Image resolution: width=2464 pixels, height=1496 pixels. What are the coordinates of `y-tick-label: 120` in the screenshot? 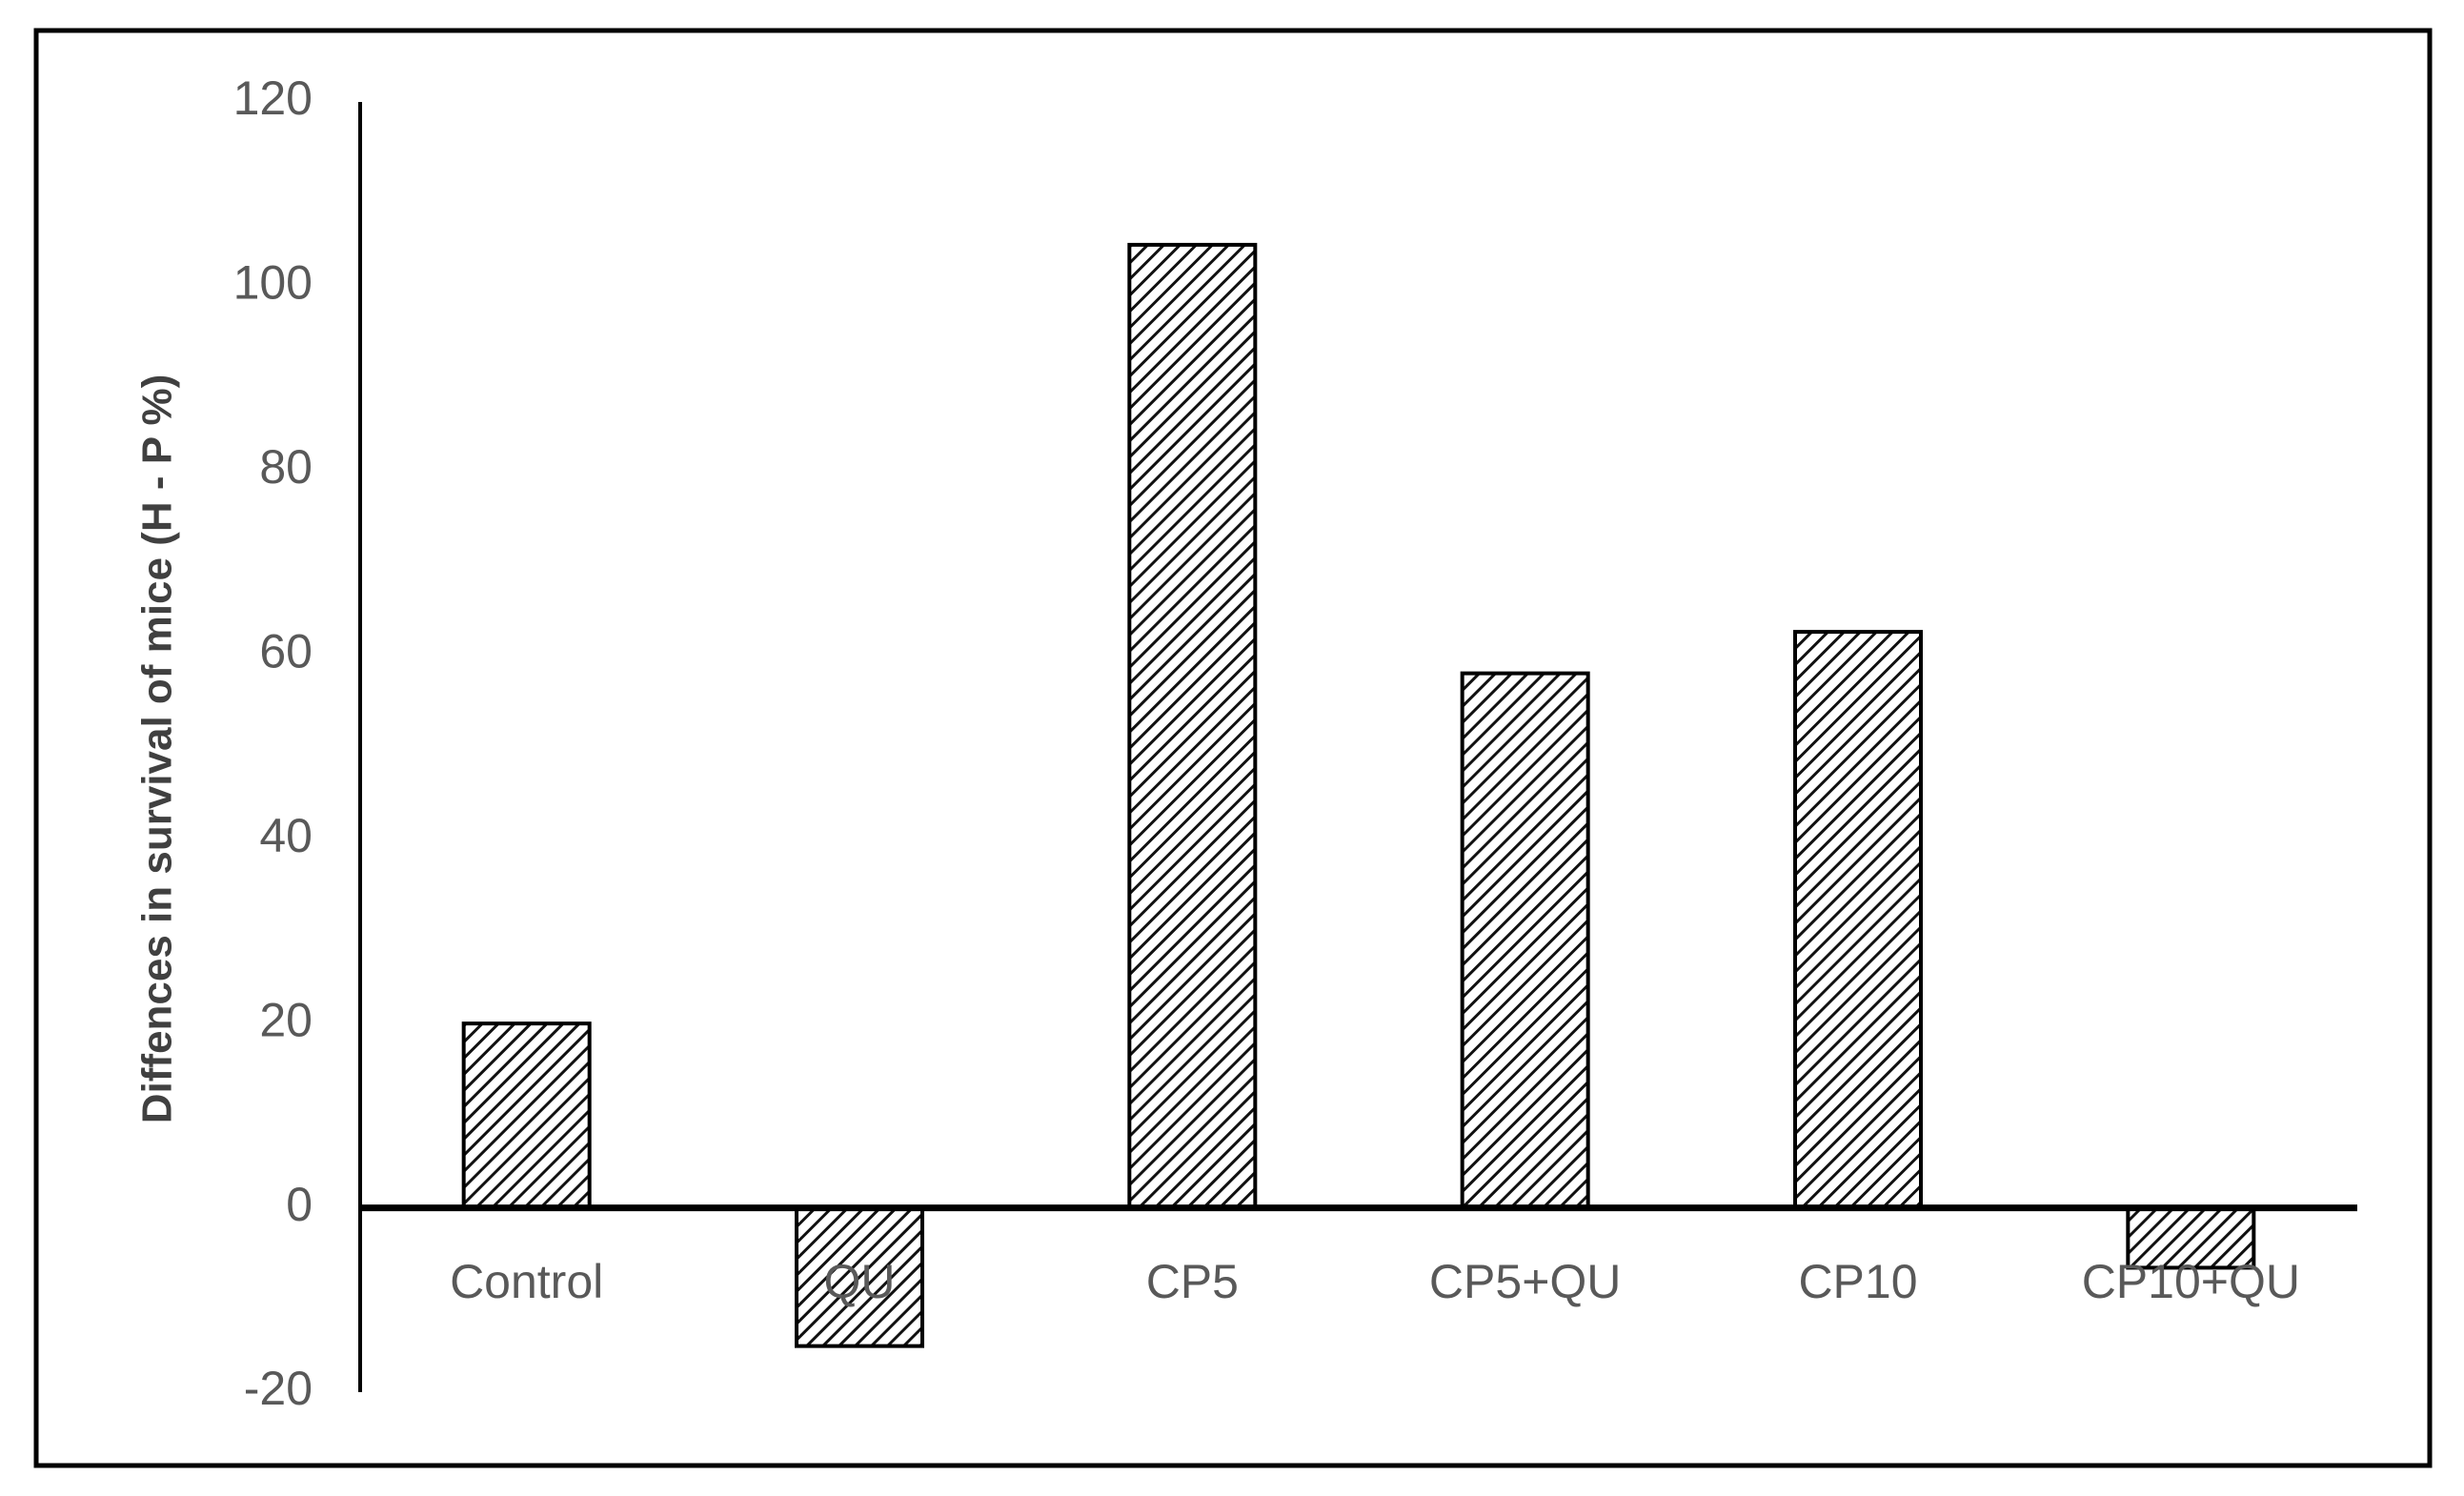 It's located at (273, 98).